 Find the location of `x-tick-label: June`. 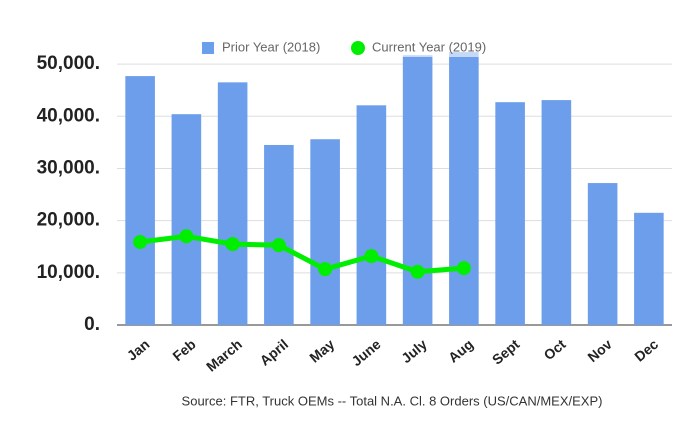

x-tick-label: June is located at coordinates (365, 352).